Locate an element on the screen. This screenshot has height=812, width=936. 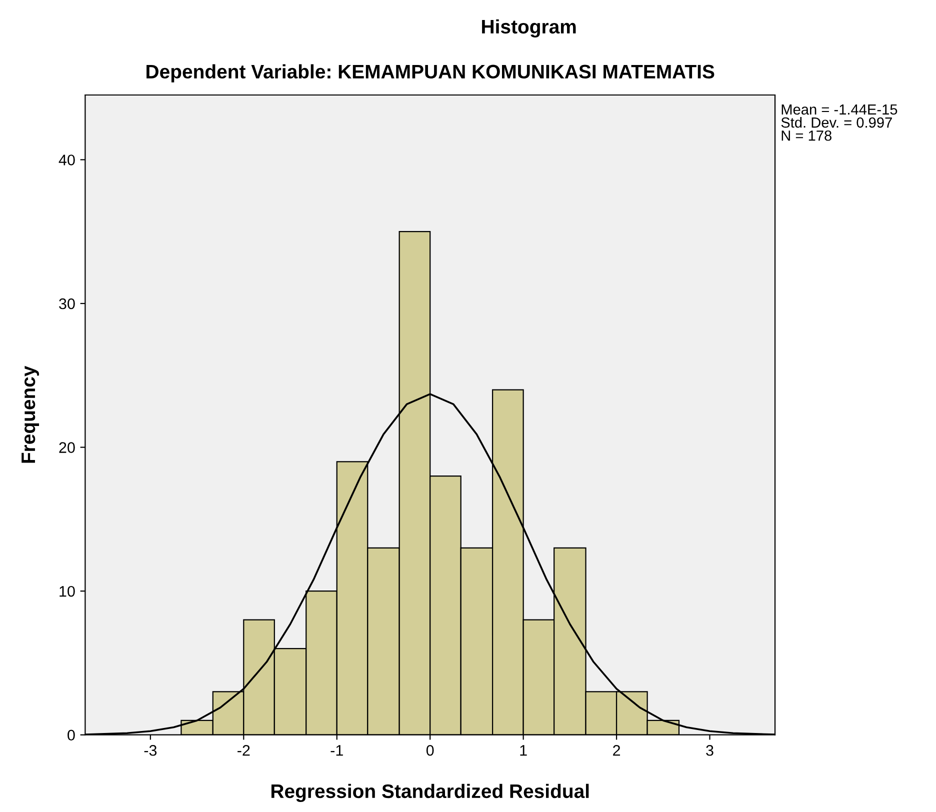
x-tick-label: -3 is located at coordinates (150, 750).